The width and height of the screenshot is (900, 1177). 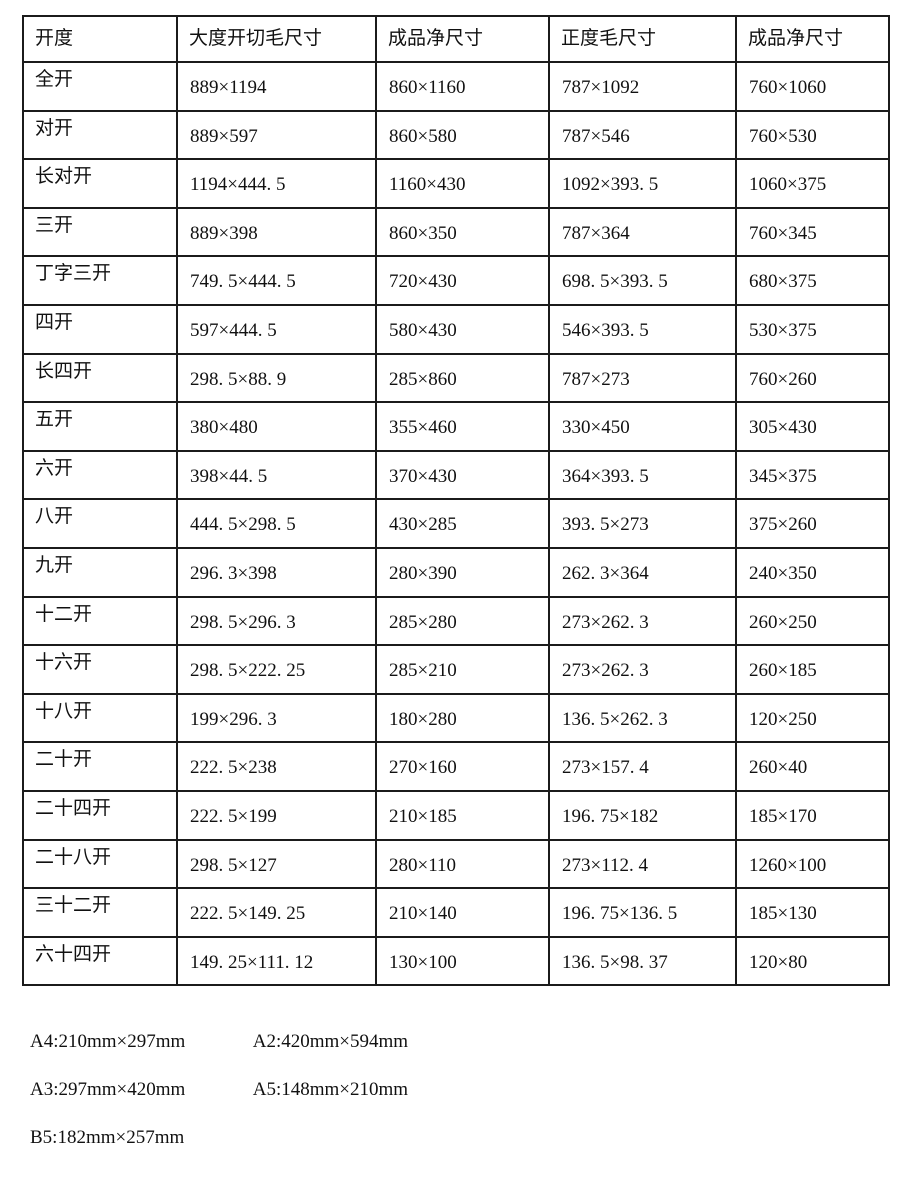 I want to click on dimension-cell: 222. 5×149. 25, so click(x=276, y=912).